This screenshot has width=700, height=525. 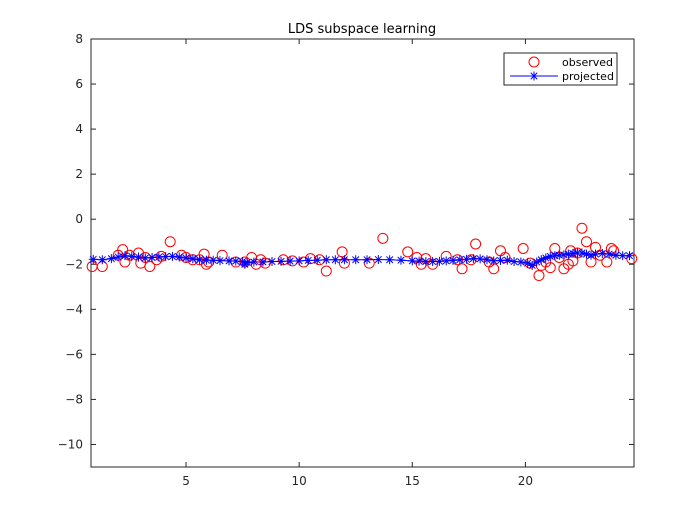 What do you see at coordinates (588, 76) in the screenshot?
I see `legend-label-projected: projected` at bounding box center [588, 76].